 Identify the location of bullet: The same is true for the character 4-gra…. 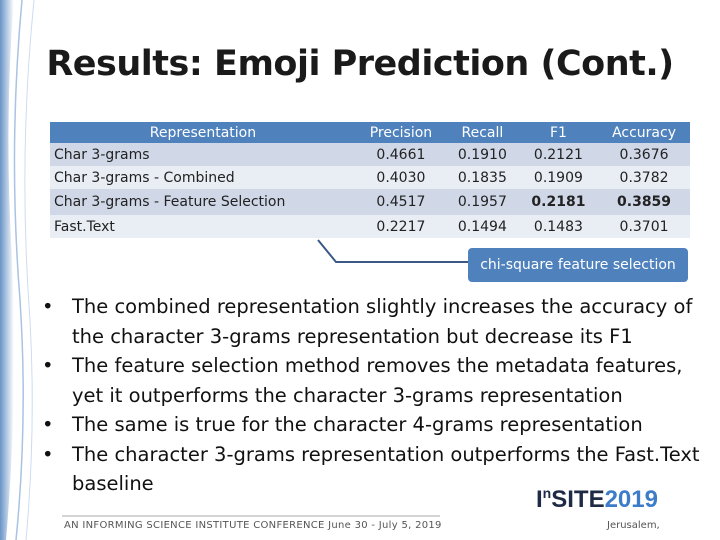
(368, 425).